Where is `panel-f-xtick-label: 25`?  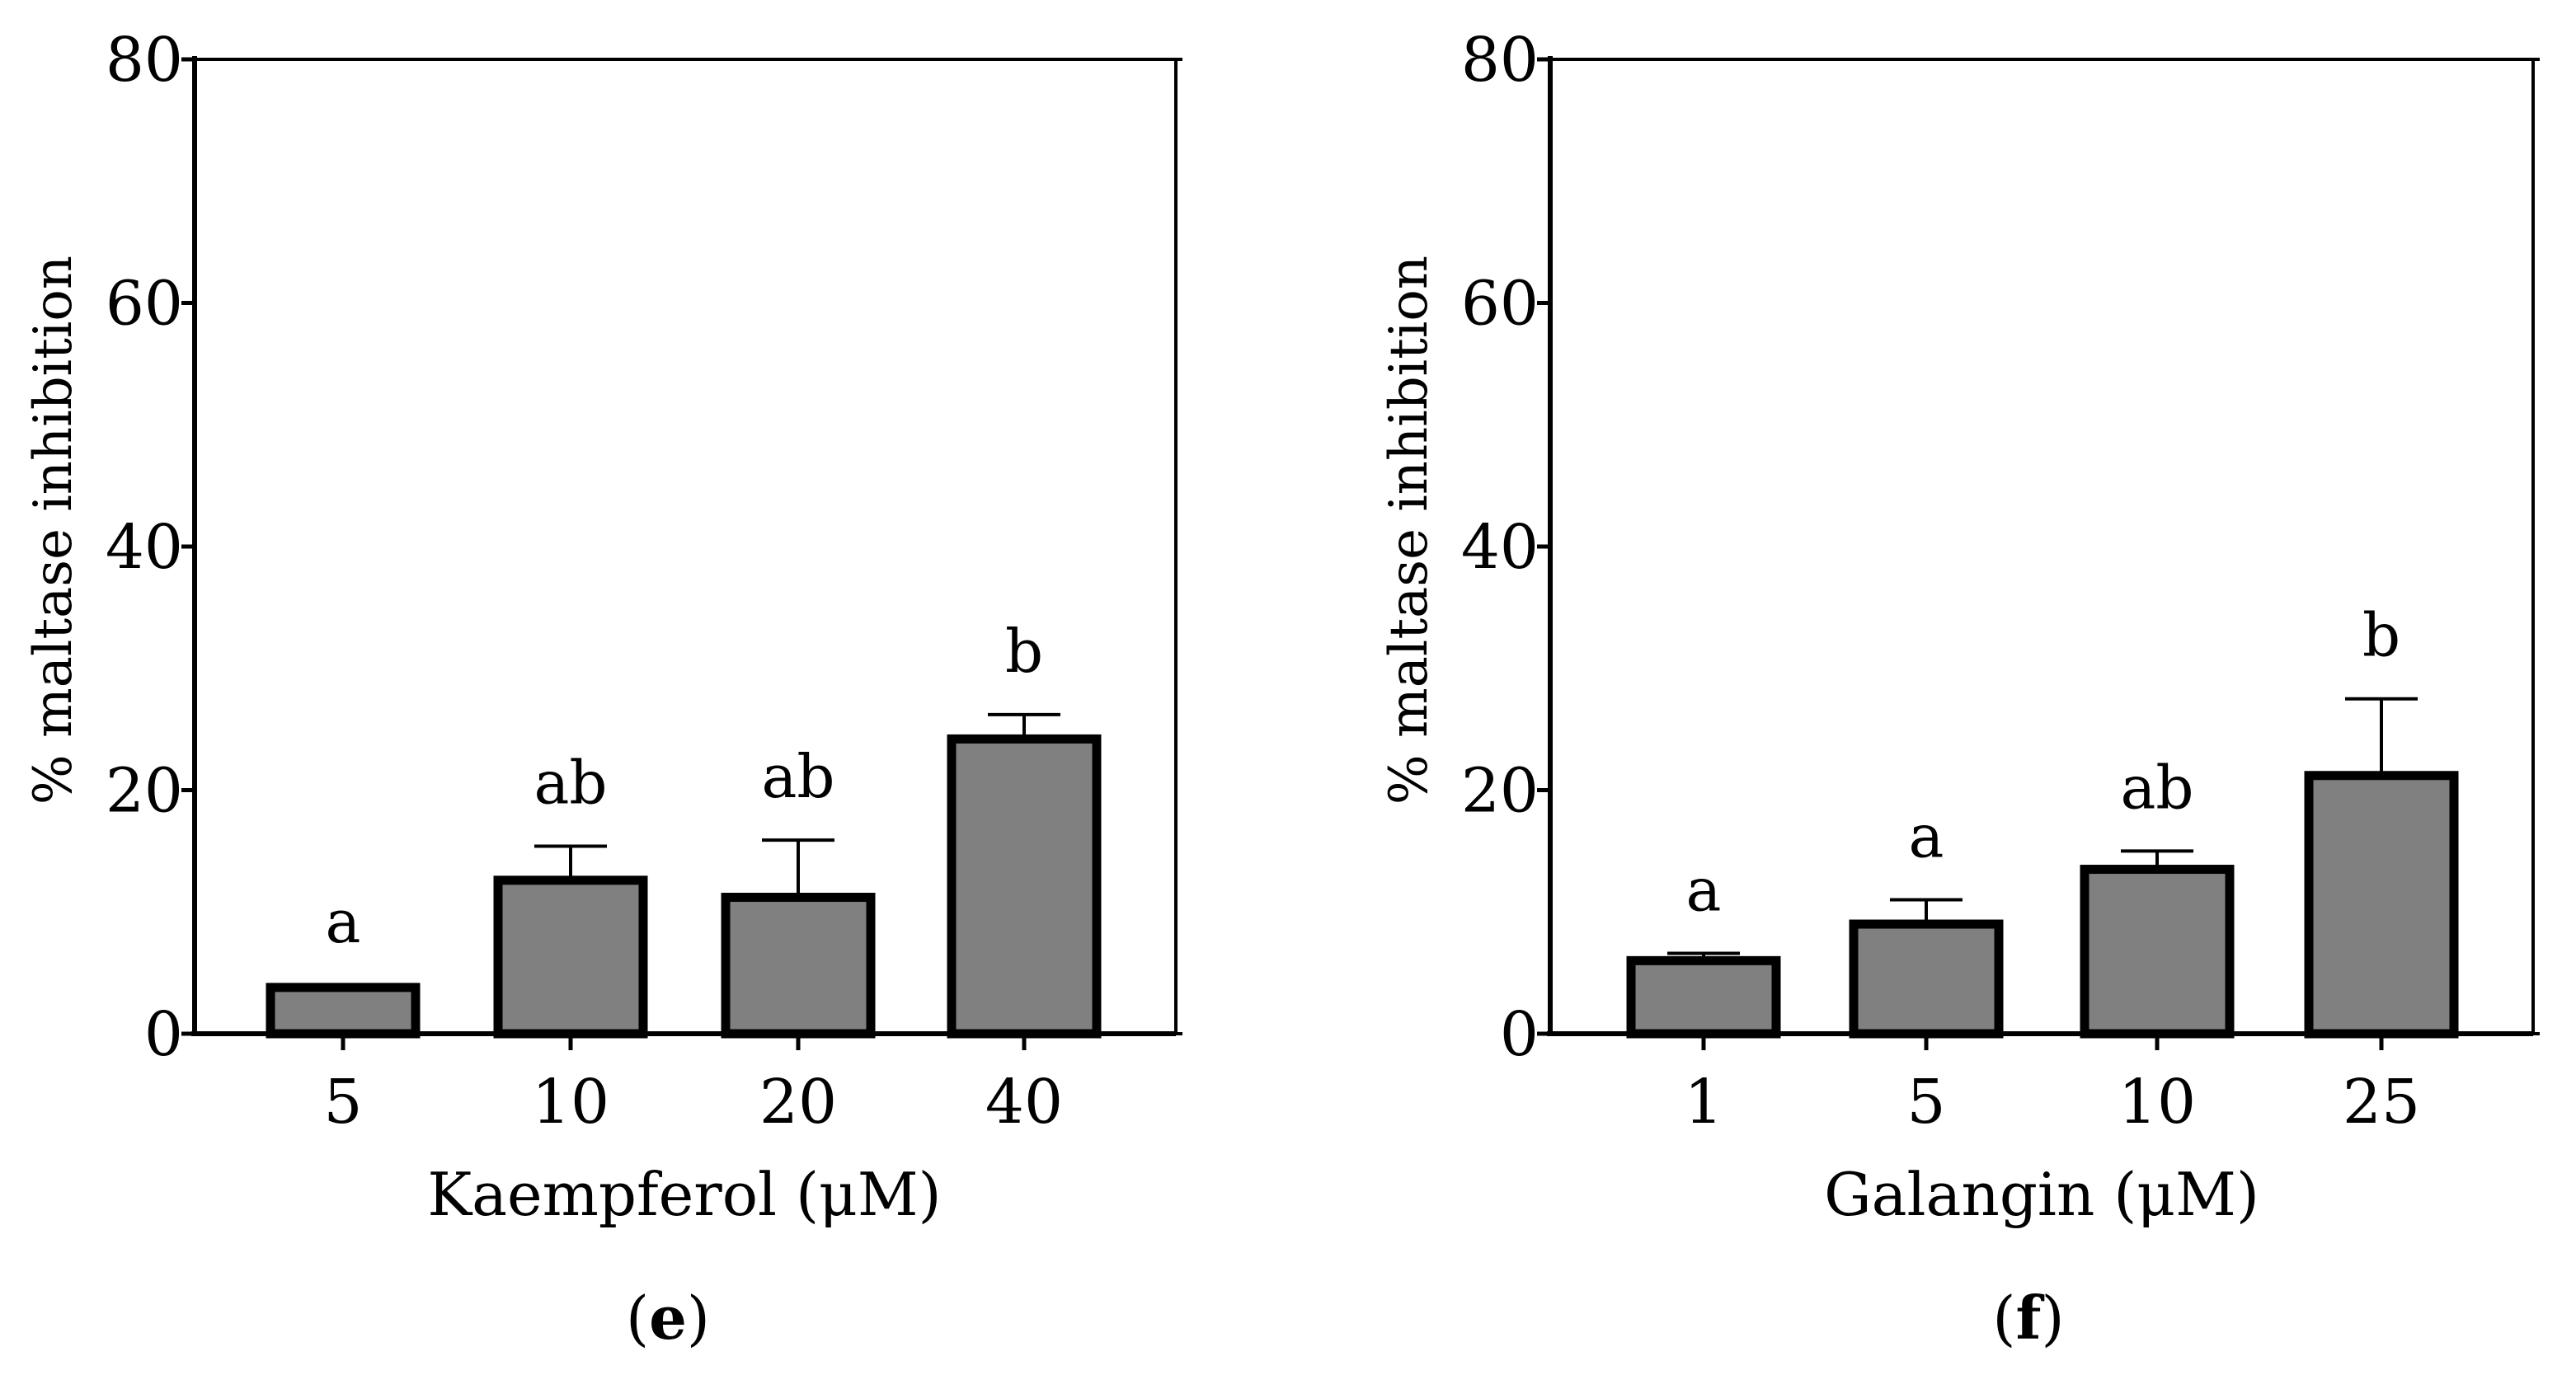
panel-f-xtick-label: 25 is located at coordinates (2381, 1102).